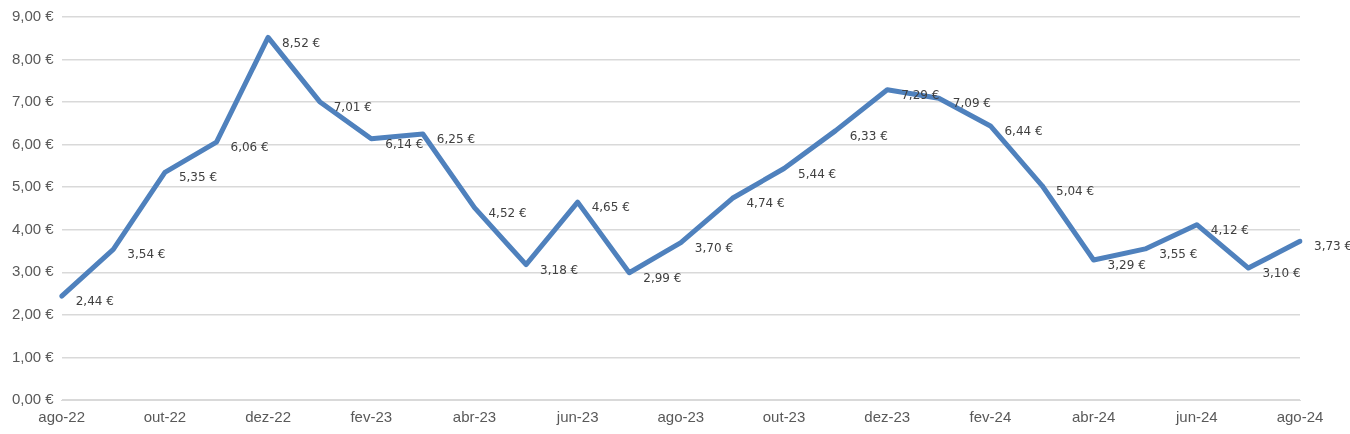  What do you see at coordinates (1023, 131) in the screenshot?
I see `data-label: 6,44 €` at bounding box center [1023, 131].